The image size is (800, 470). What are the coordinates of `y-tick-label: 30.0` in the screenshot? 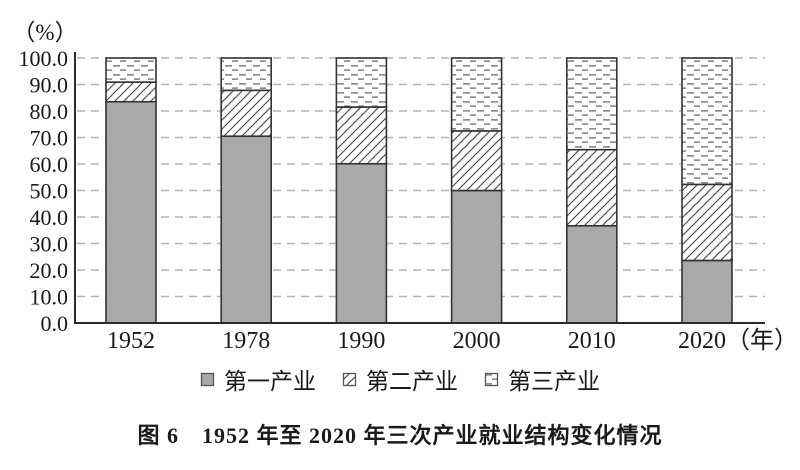 It's located at (49, 244).